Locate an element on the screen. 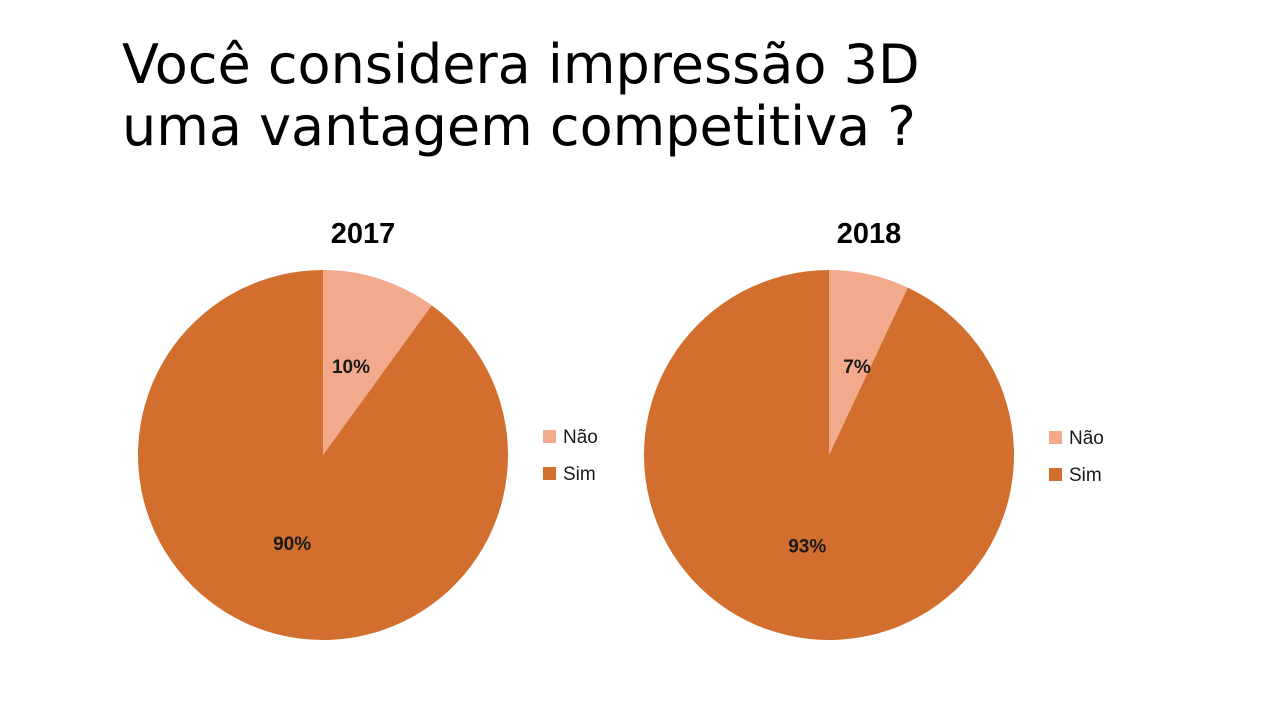 The image size is (1280, 720). data-label: 7% is located at coordinates (857, 367).